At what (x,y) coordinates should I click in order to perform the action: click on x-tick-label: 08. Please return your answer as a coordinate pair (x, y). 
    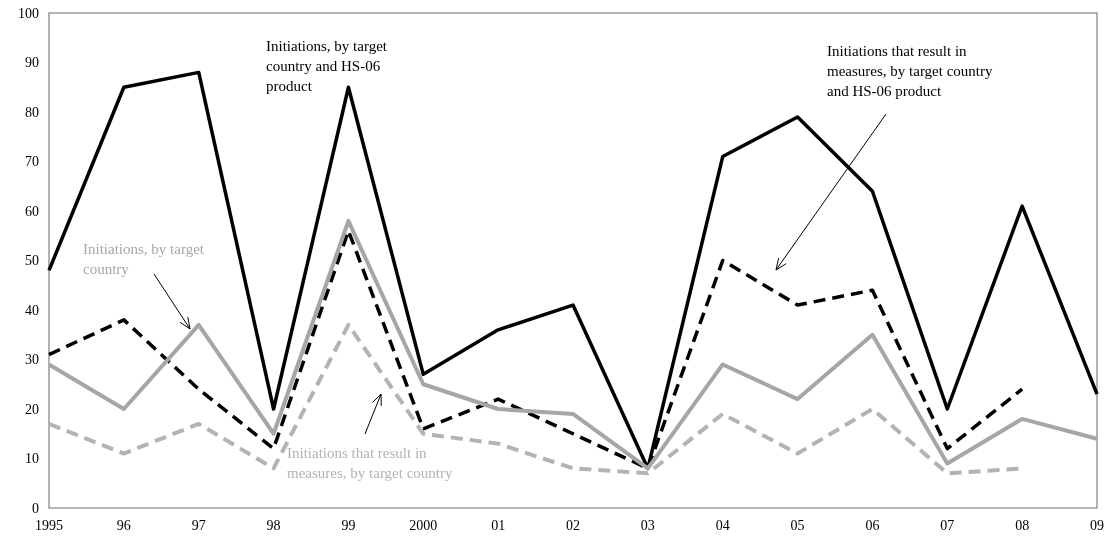
    Looking at the image, I should click on (1022, 525).